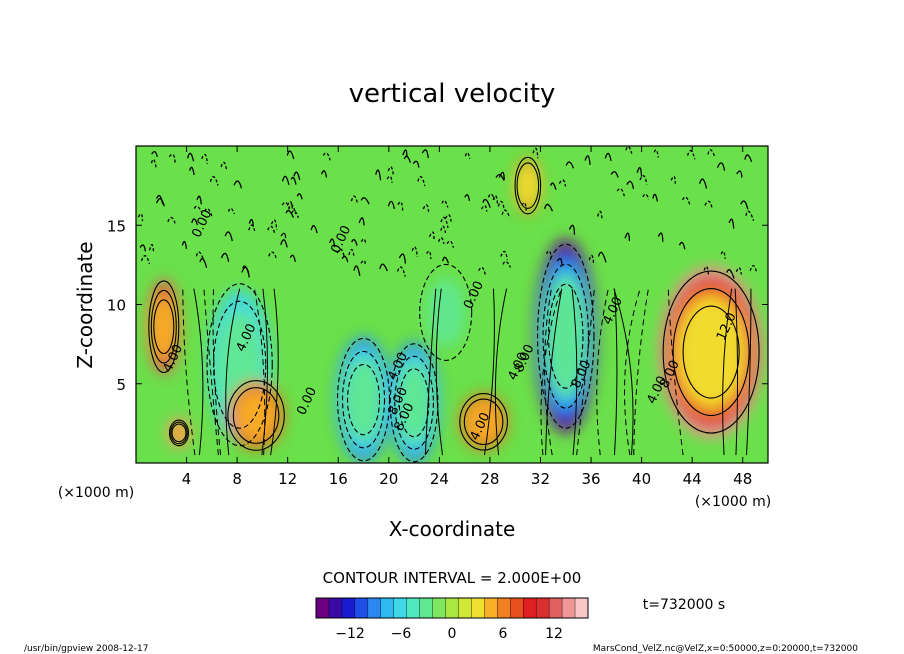 This screenshot has height=654, width=904. What do you see at coordinates (121, 385) in the screenshot?
I see `y-tick-label: 5` at bounding box center [121, 385].